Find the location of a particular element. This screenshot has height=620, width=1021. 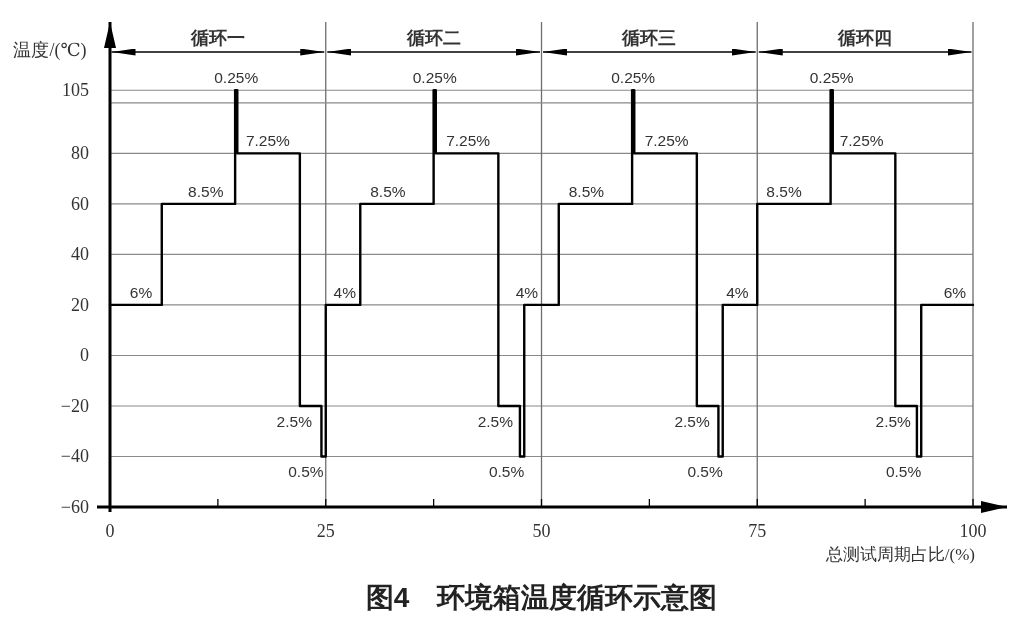

annotation: 循环三 is located at coordinates (649, 38).